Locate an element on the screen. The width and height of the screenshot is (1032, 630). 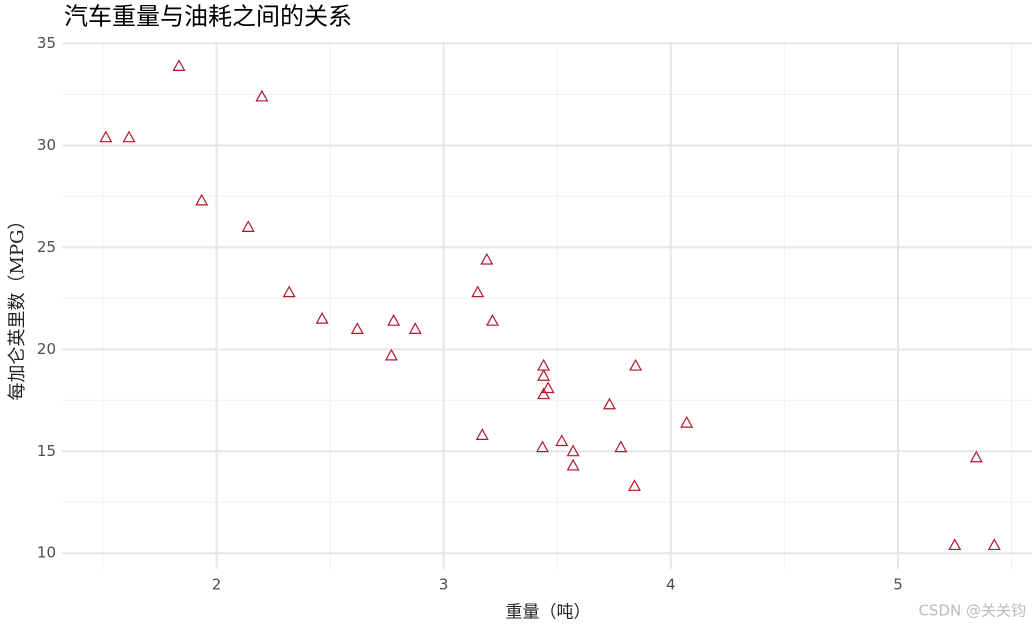
y-axis-label: 每加仑英里数（MPG） is located at coordinates (17, 306).